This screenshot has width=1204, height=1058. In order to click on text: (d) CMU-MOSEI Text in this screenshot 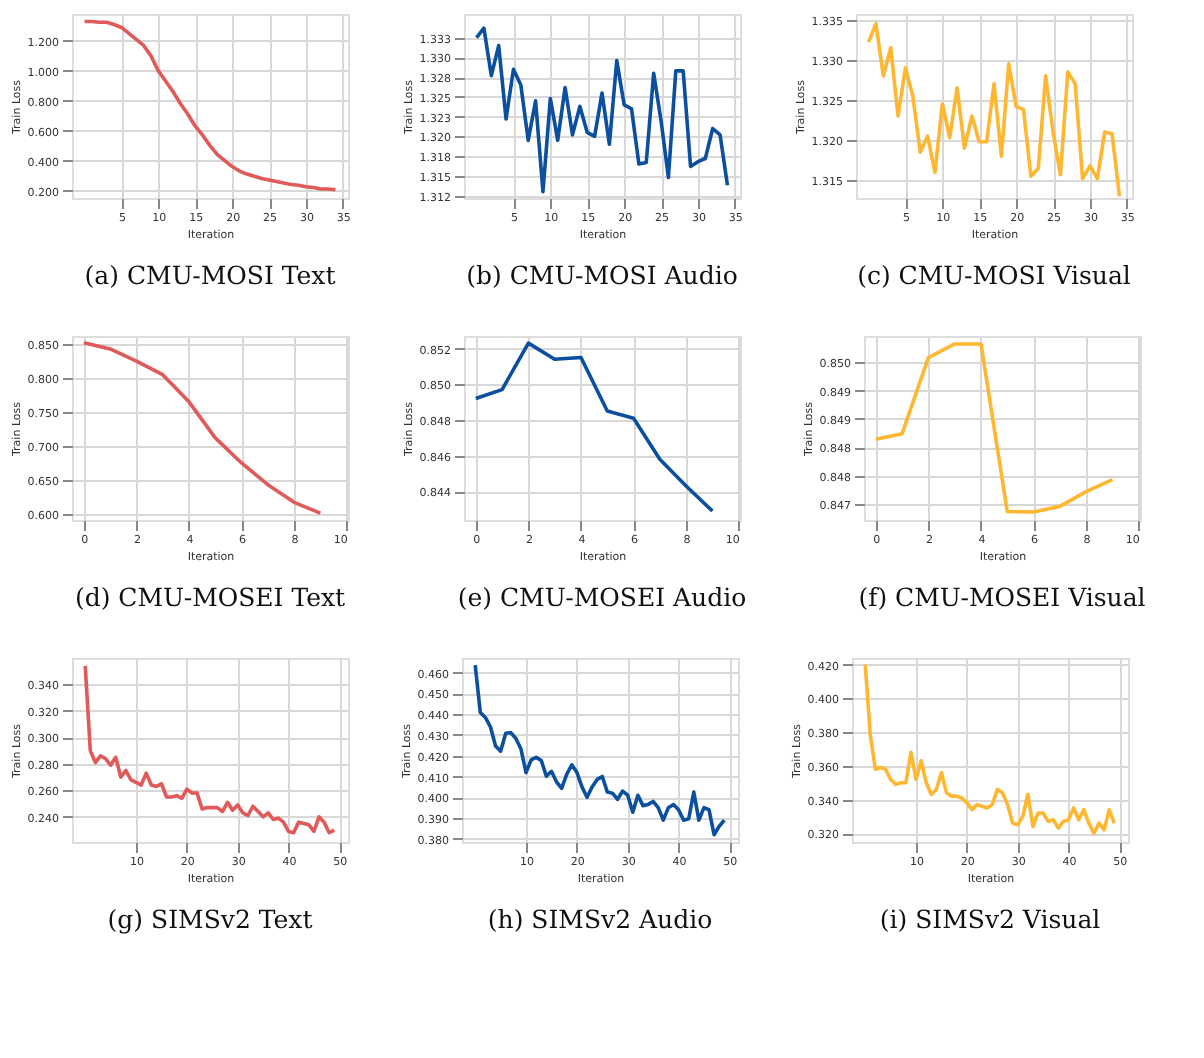, I will do `click(210, 597)`.